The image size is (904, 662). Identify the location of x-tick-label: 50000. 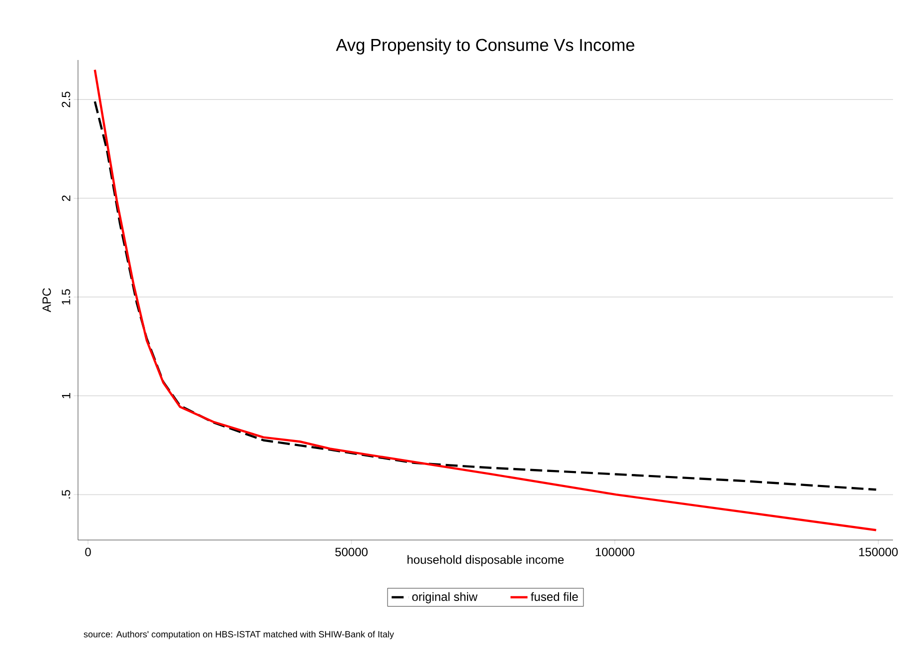
(351, 552).